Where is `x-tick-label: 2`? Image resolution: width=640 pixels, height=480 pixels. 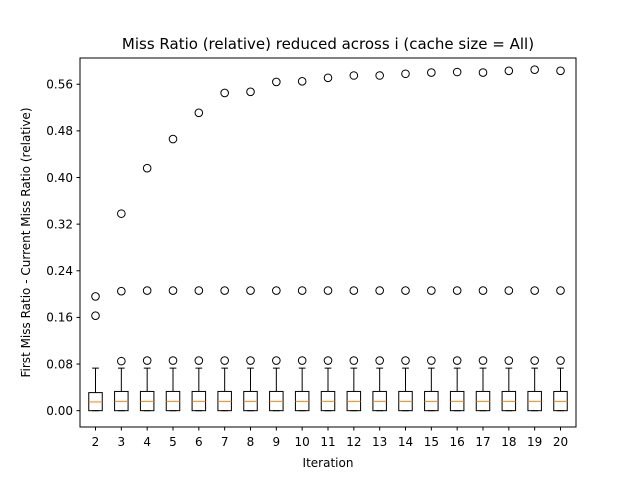
x-tick-label: 2 is located at coordinates (96, 442).